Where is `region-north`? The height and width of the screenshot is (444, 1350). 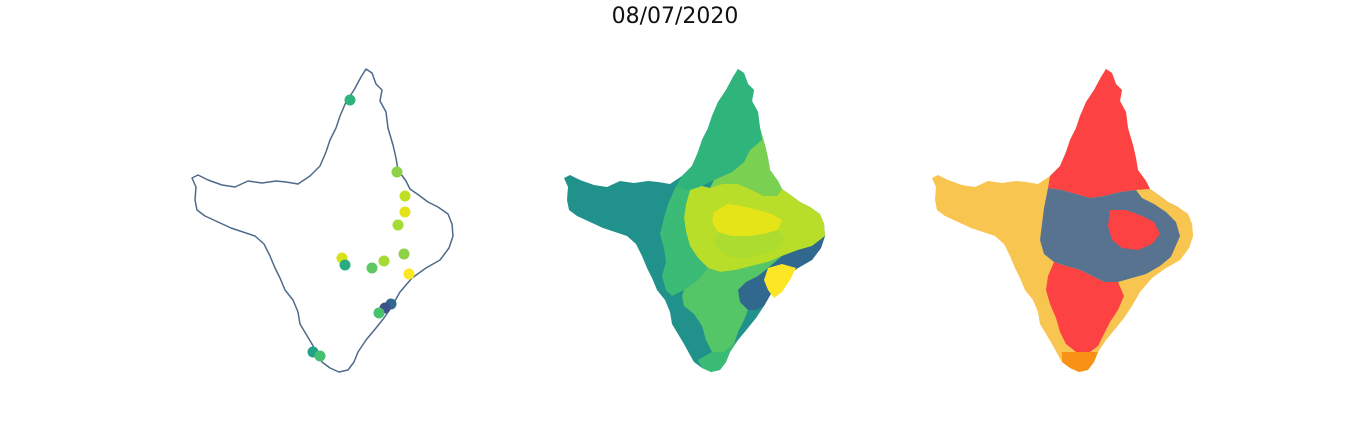
region-north is located at coordinates (719, 129).